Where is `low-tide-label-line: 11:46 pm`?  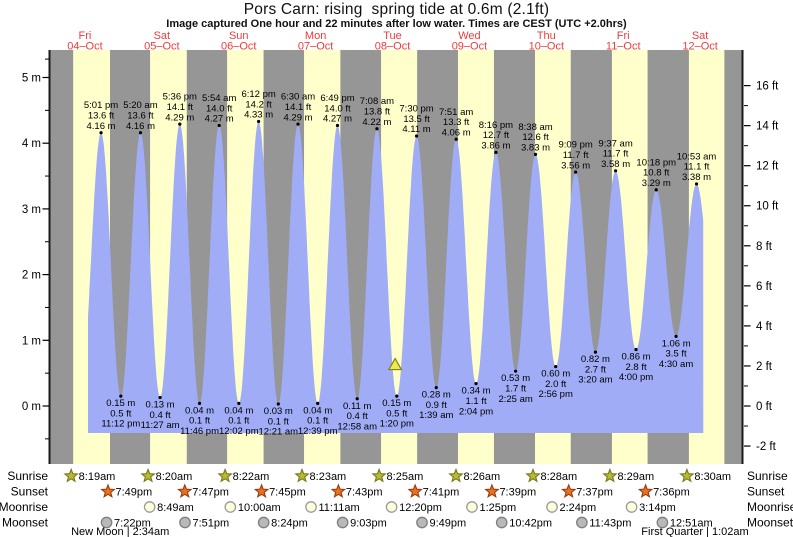 low-tide-label-line: 11:46 pm is located at coordinates (199, 431).